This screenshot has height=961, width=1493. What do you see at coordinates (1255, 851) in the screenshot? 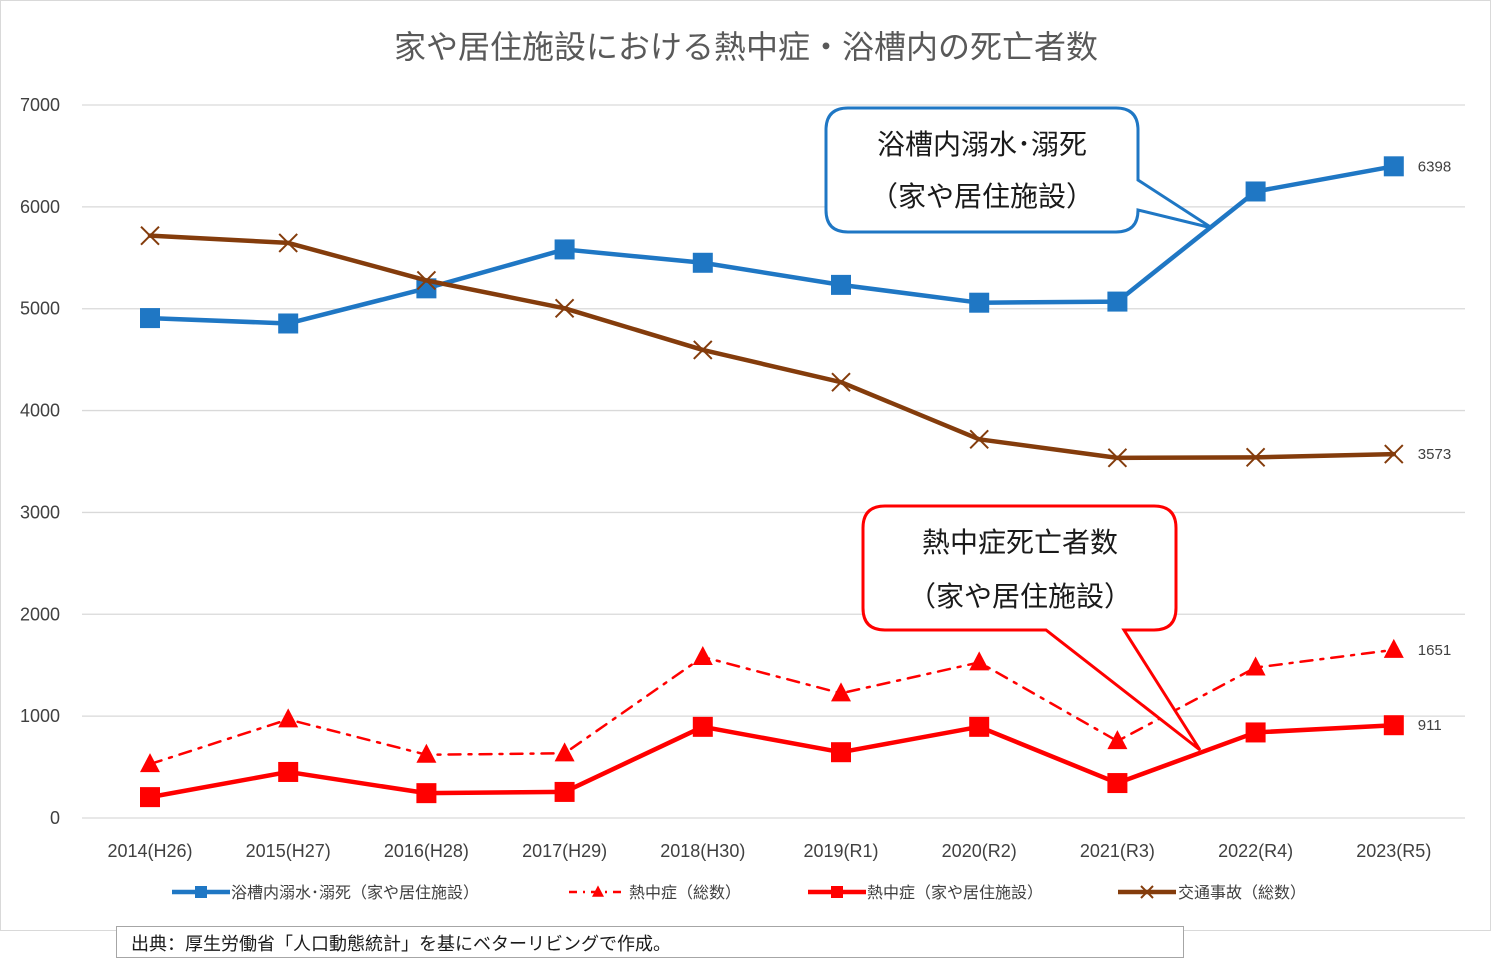
I see `x-tick-label: 2022(R4)` at bounding box center [1255, 851].